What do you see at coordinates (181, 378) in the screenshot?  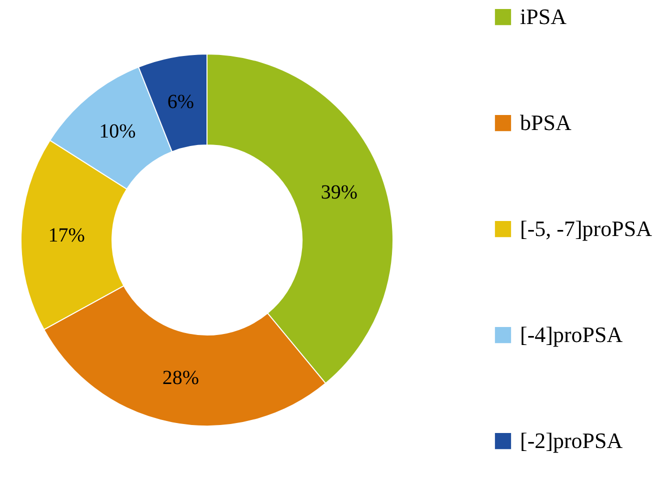 I see `data-label: 28%` at bounding box center [181, 378].